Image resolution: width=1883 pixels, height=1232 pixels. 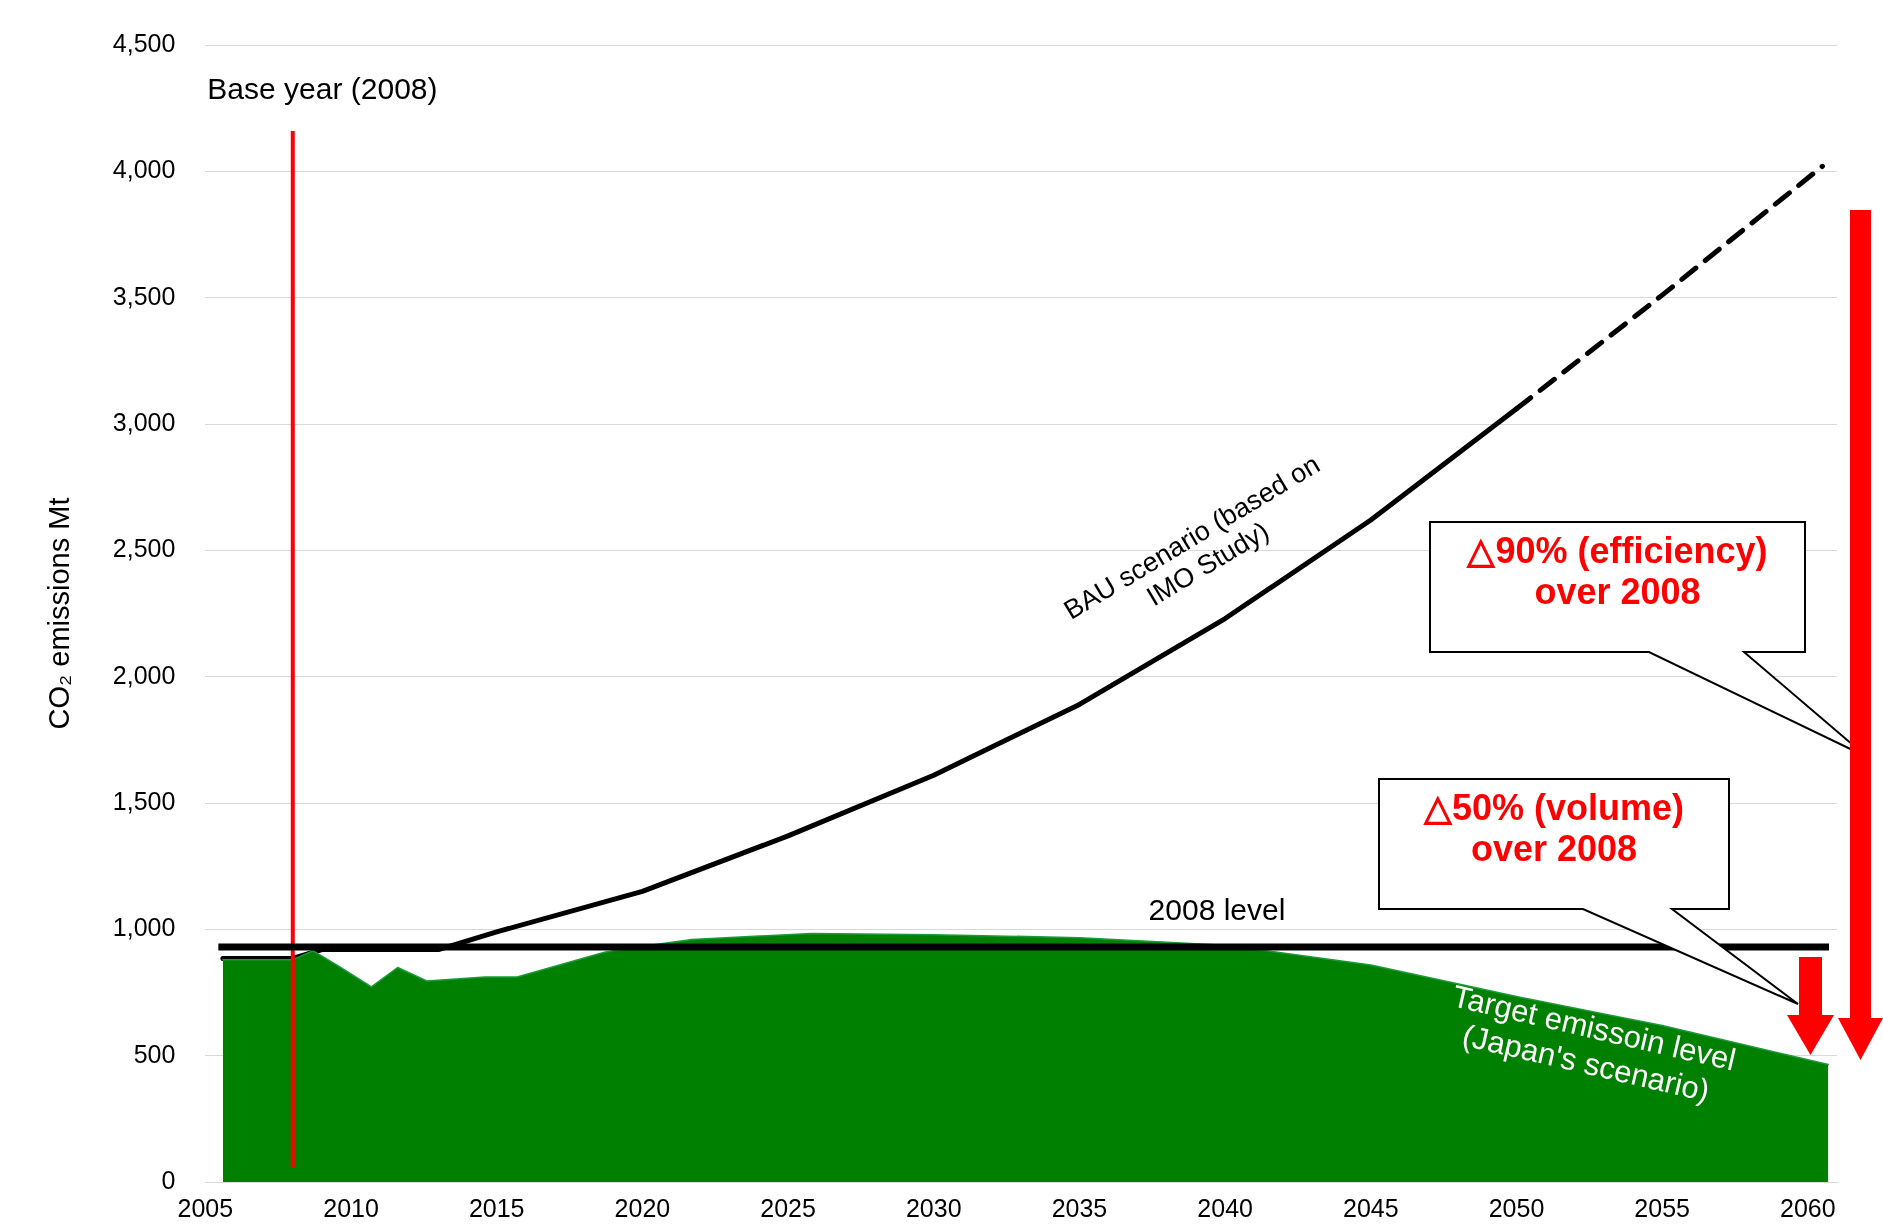 I want to click on x-tick-label: 2025, so click(x=788, y=1207).